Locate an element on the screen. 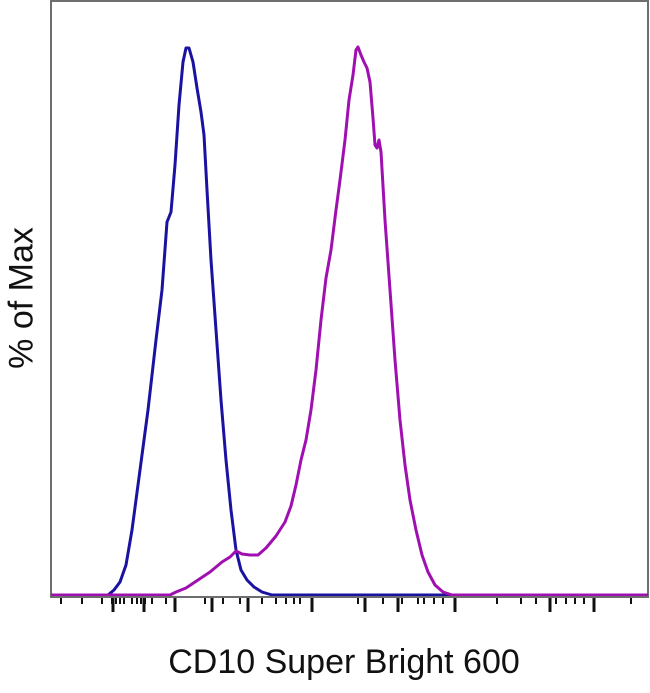  y-axis-label: % of Max is located at coordinates (21, 298).